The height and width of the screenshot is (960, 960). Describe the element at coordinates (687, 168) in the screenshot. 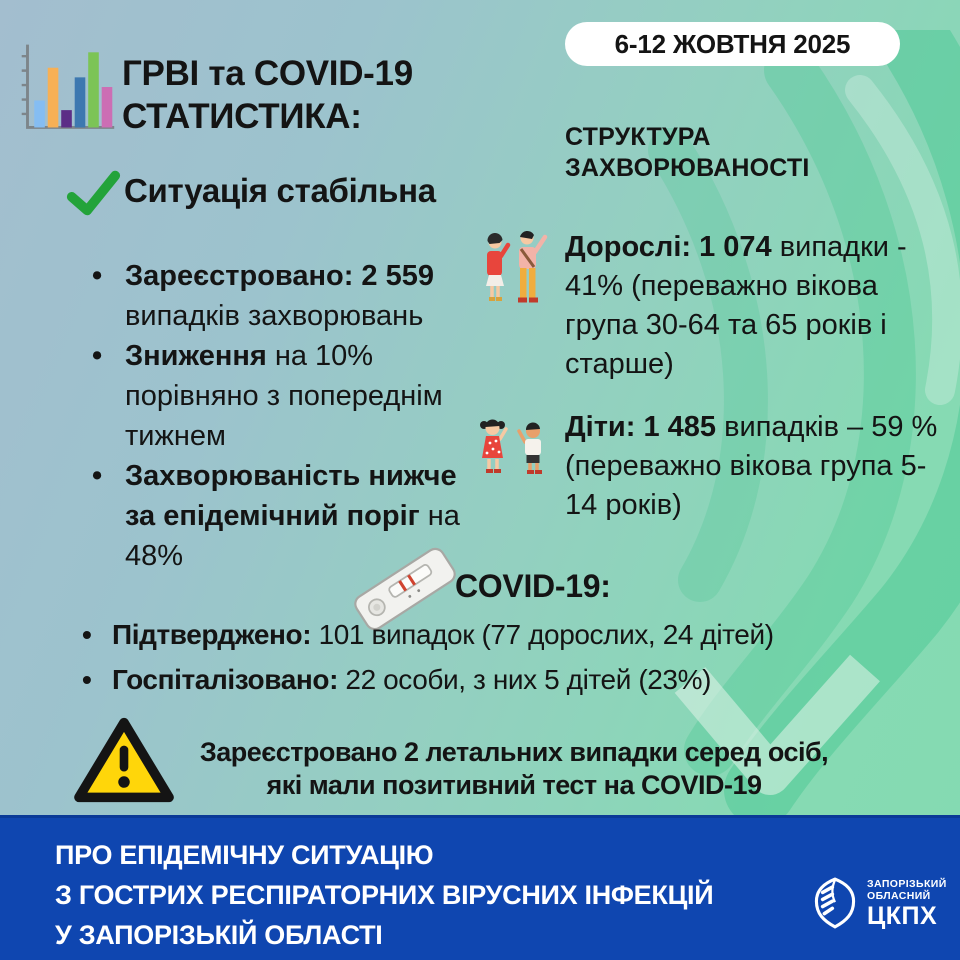

I see `structure-heading-line2: ЗАХВОРЮВАНОСТІ` at that location.